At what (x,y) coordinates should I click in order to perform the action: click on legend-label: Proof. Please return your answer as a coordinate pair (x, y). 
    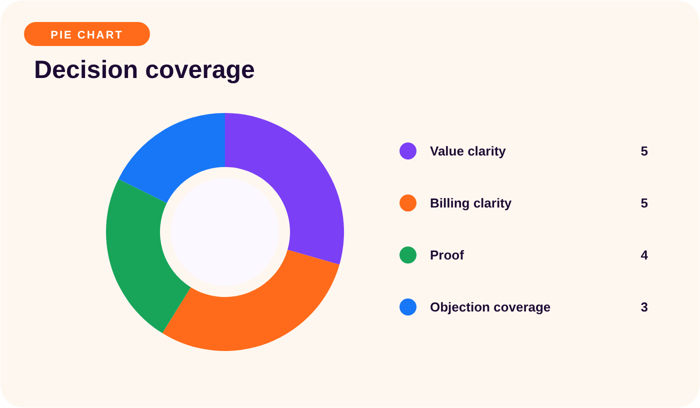
    Looking at the image, I should click on (447, 255).